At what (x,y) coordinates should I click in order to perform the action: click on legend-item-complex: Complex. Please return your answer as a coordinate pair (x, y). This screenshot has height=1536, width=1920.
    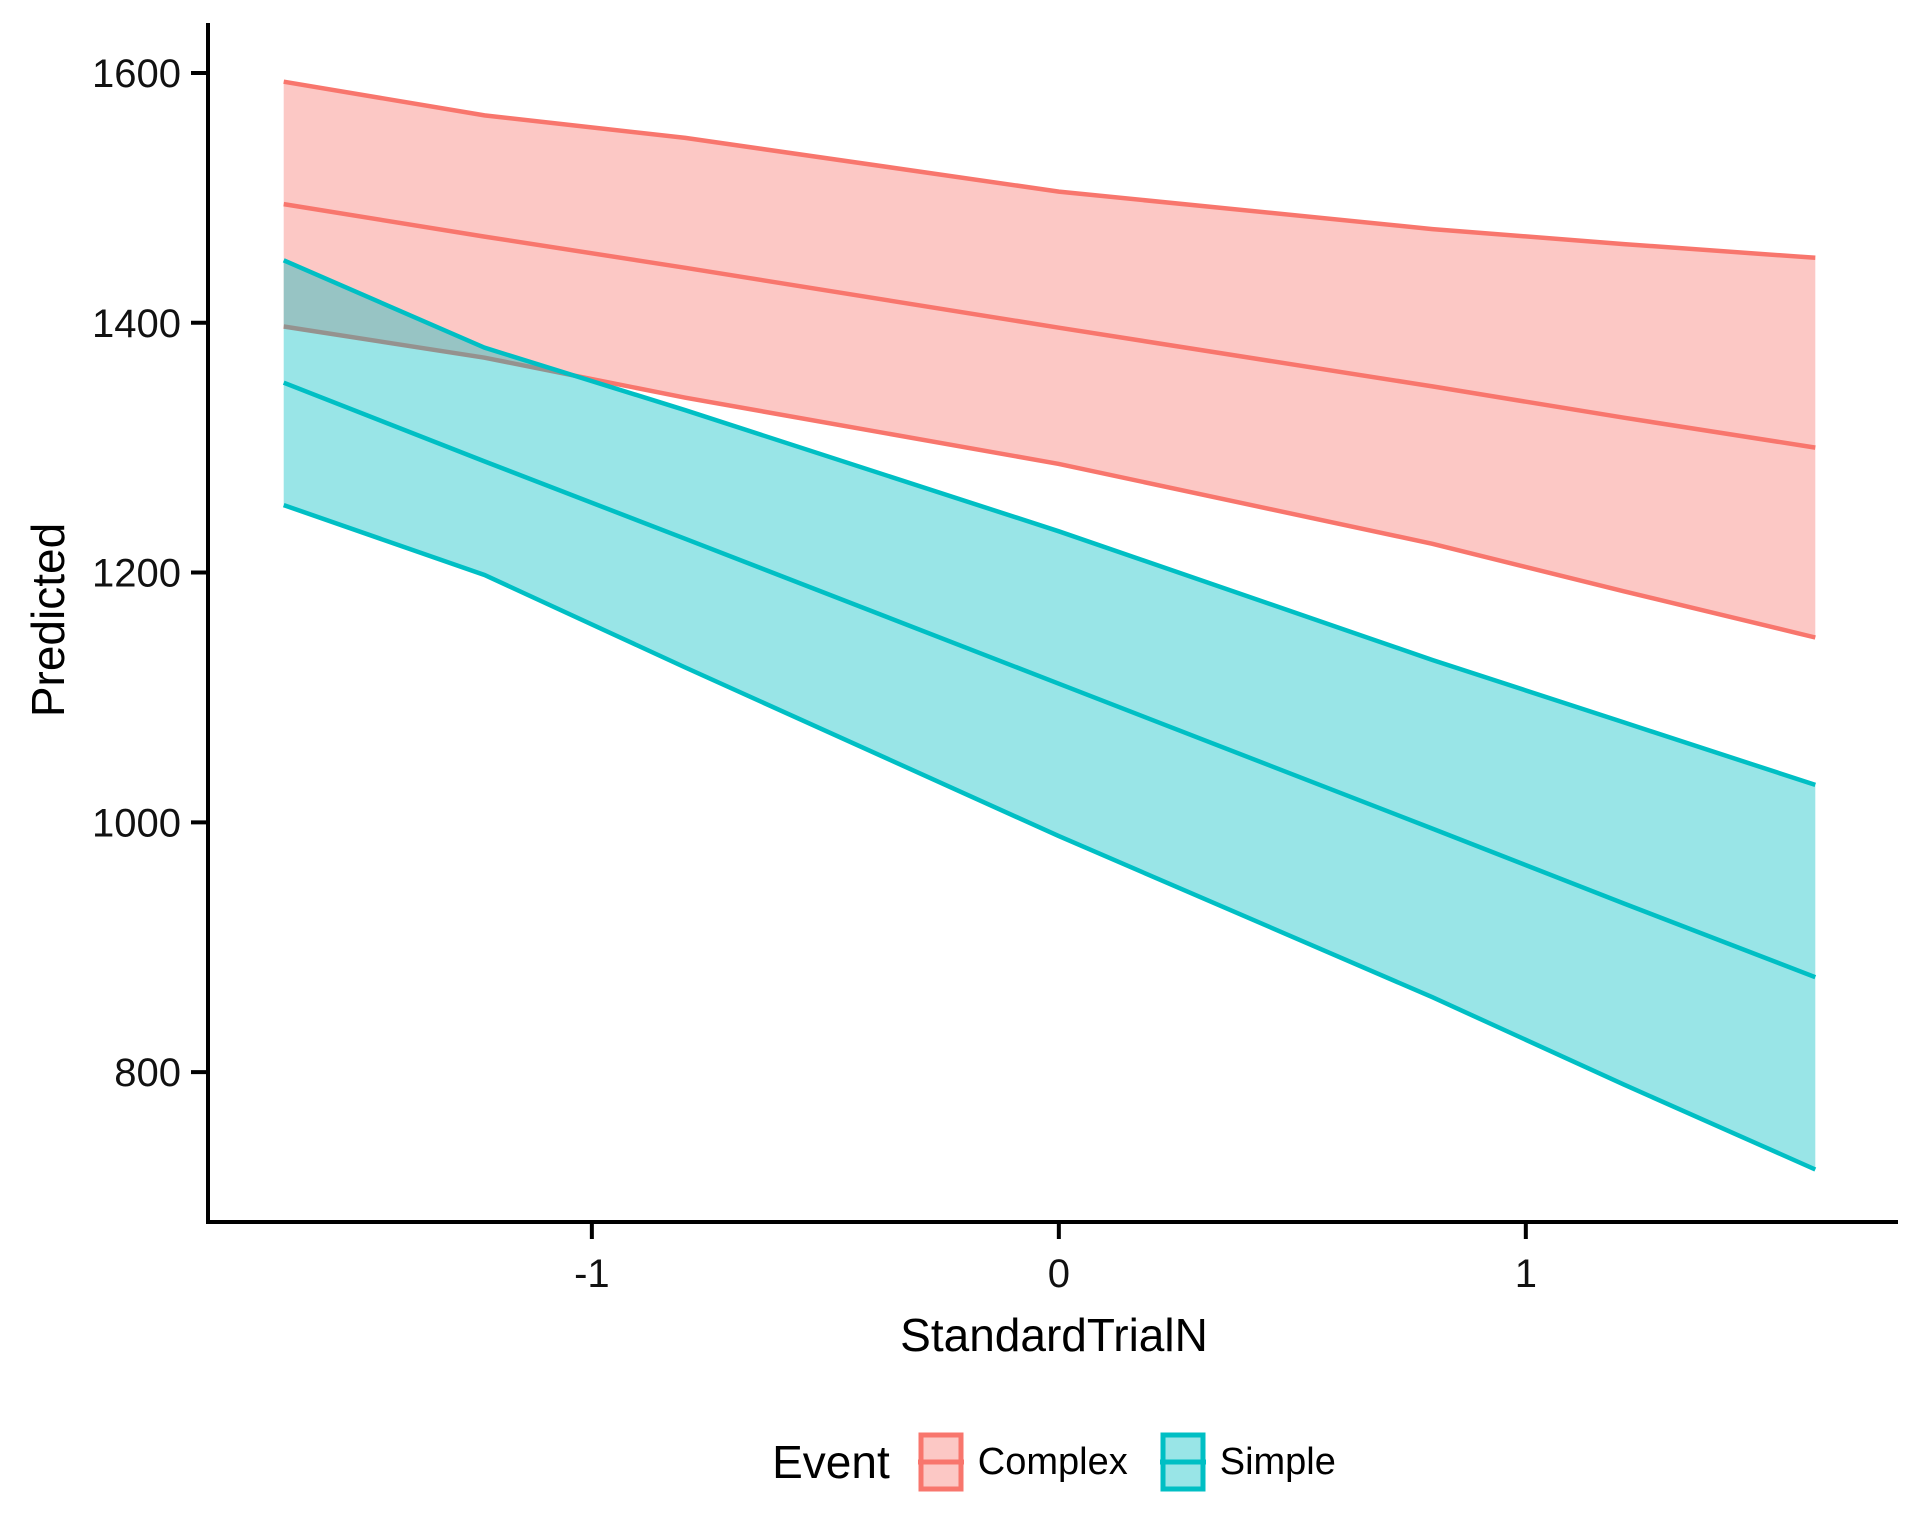
    Looking at the image, I should click on (1022, 1462).